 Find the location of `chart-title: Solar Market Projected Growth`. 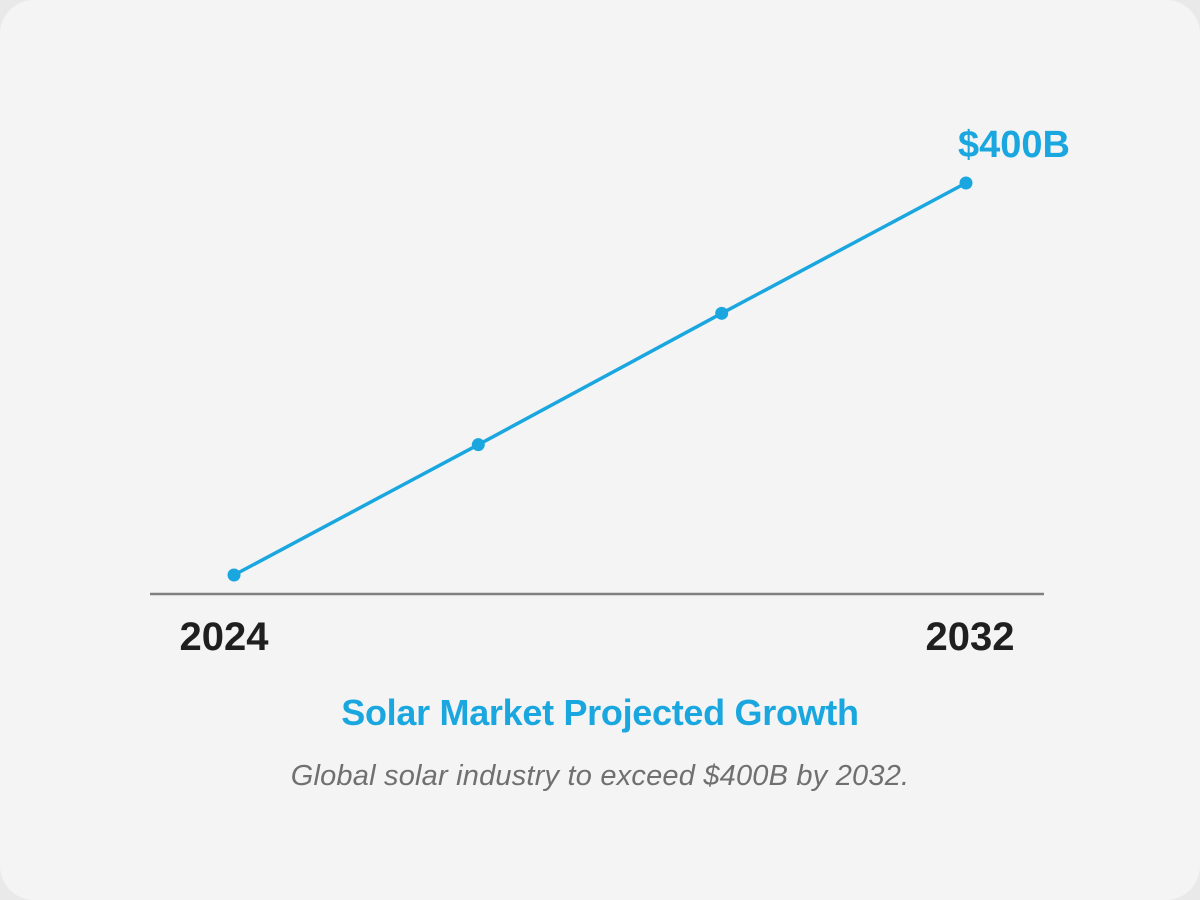

chart-title: Solar Market Projected Growth is located at coordinates (600, 712).